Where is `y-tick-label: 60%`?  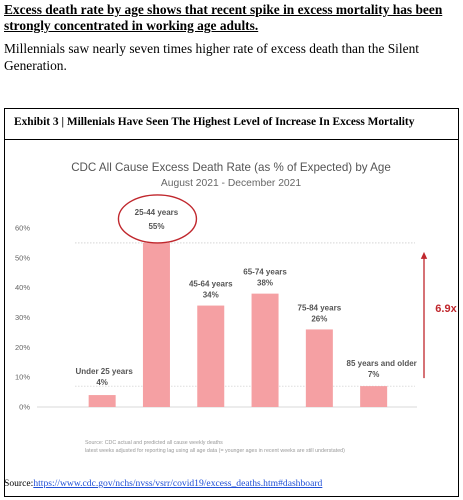
y-tick-label: 60% is located at coordinates (22, 228).